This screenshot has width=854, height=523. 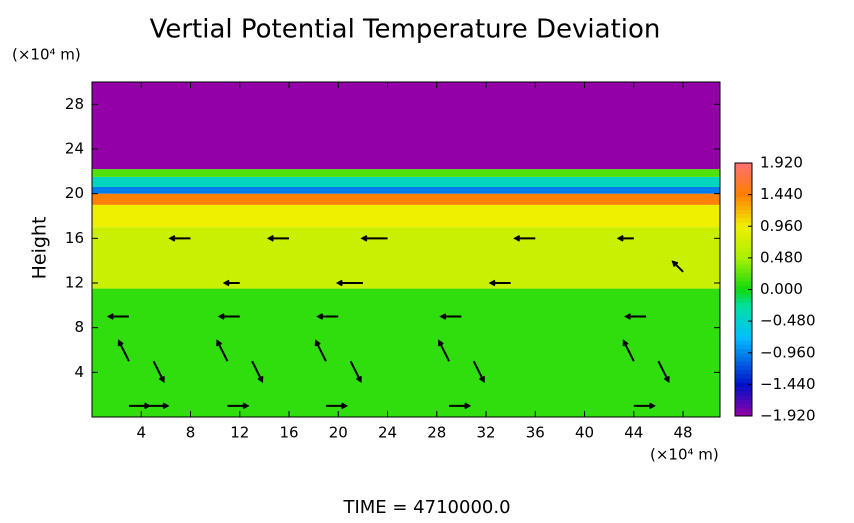 What do you see at coordinates (46, 55) in the screenshot?
I see `y-unit: (×10⁴ m)` at bounding box center [46, 55].